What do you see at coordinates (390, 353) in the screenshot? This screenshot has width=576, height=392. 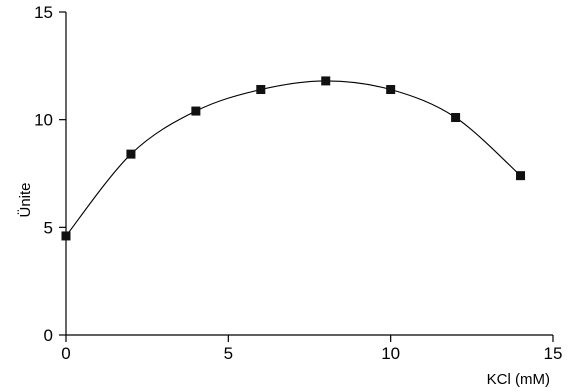 I see `x-tick-label-2: 10` at bounding box center [390, 353].